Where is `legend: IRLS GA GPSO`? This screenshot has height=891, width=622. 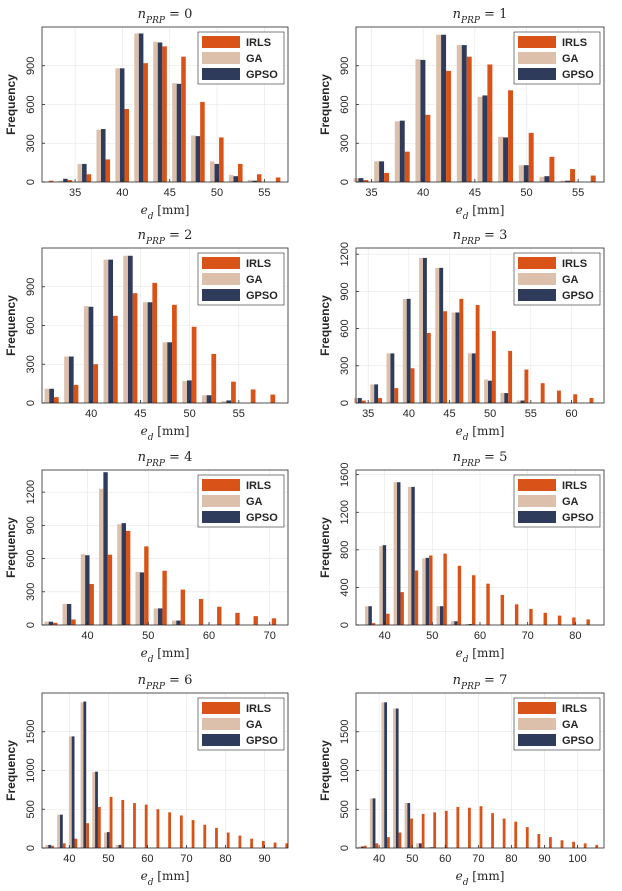
legend: IRLS GA GPSO is located at coordinates (557, 501).